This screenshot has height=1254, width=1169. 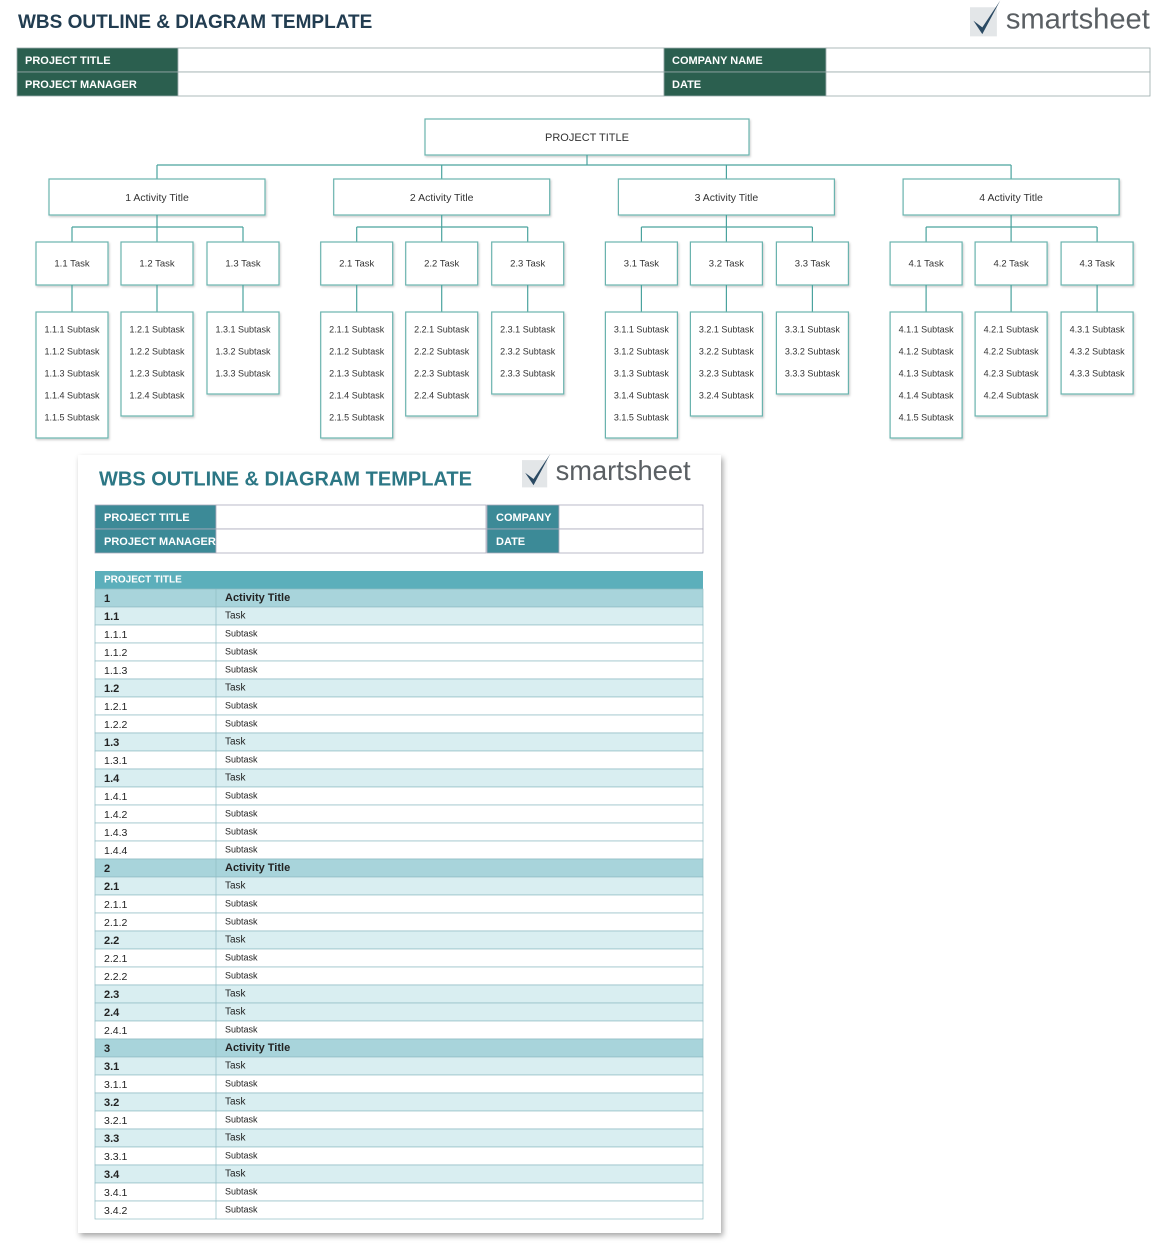 I want to click on row-number: 1.3.1, so click(x=116, y=761).